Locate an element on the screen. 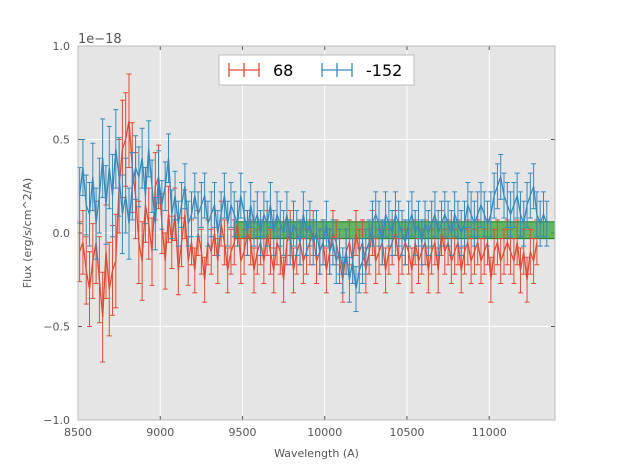 The height and width of the screenshot is (467, 617). legend-label: 68 is located at coordinates (283, 70).